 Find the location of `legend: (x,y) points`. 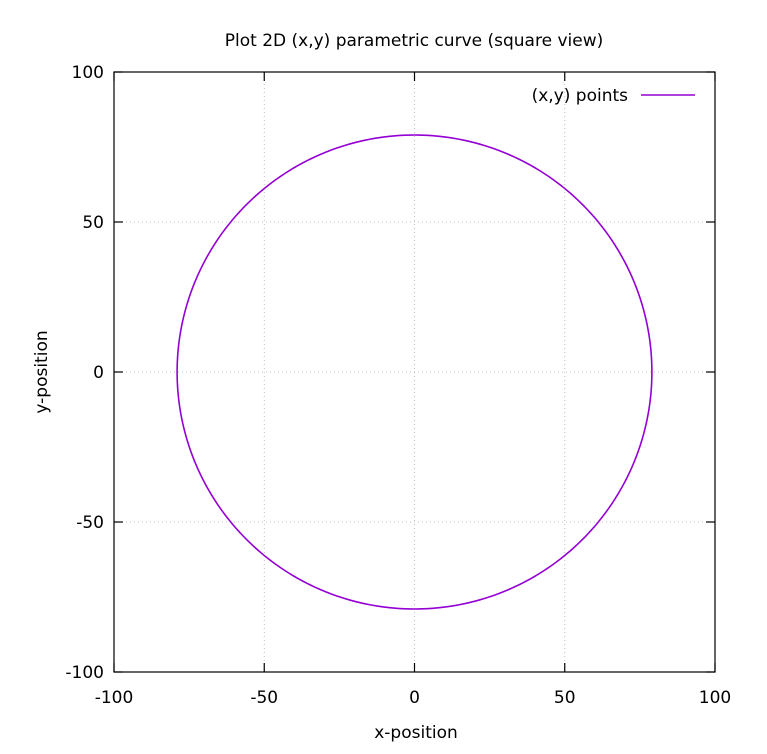

legend: (x,y) points is located at coordinates (613, 96).